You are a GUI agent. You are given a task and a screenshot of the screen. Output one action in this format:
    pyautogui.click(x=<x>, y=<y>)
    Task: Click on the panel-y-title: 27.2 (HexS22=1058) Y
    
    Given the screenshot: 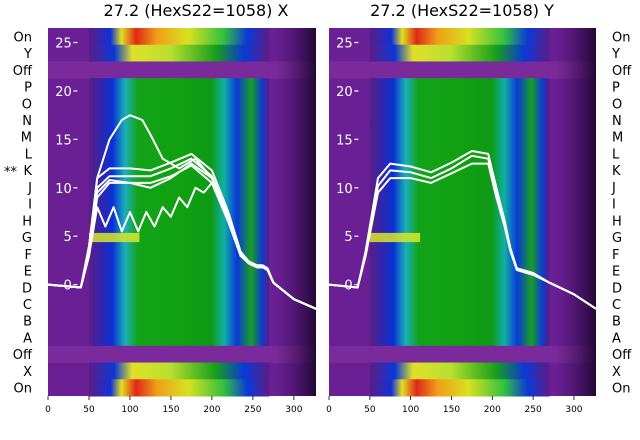 What is the action you would take?
    pyautogui.click(x=462, y=10)
    